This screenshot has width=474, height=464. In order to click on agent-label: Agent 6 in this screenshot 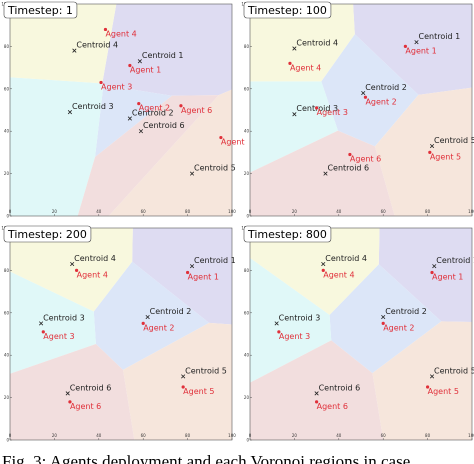, I will do `click(332, 406)`.